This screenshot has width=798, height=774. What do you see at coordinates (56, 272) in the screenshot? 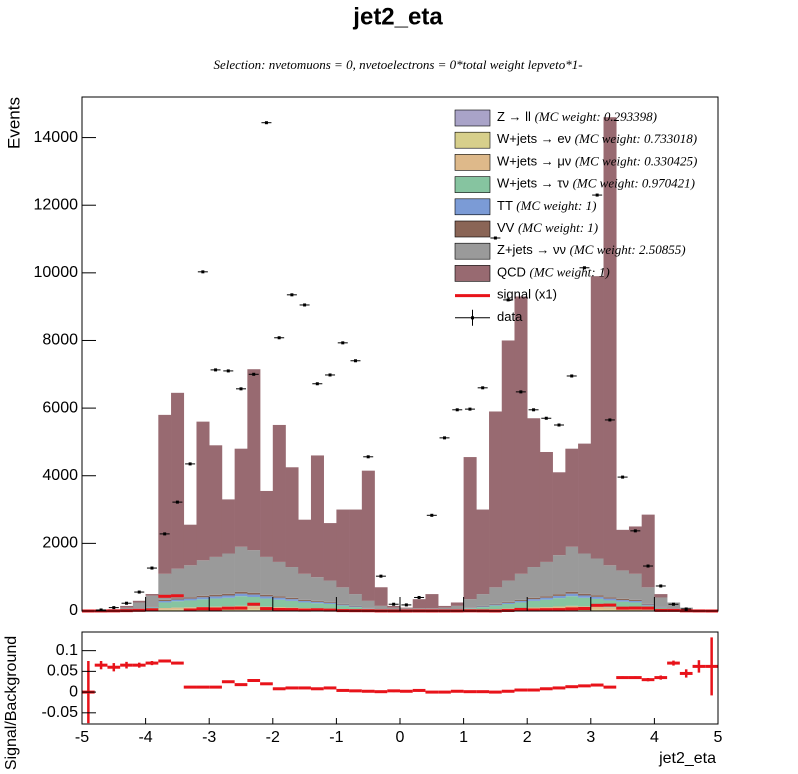
I see `y-tick-label: 10000` at bounding box center [56, 272].